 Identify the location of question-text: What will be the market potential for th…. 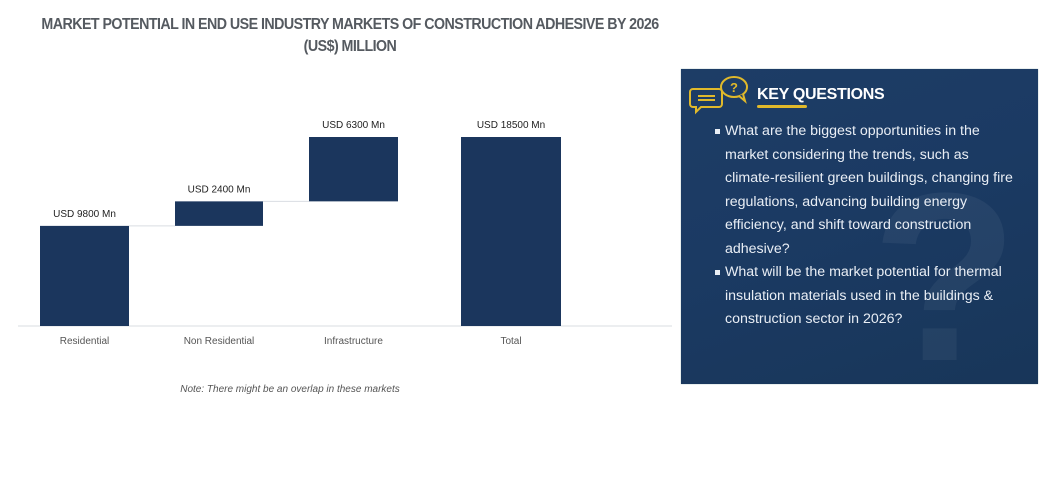
(863, 295).